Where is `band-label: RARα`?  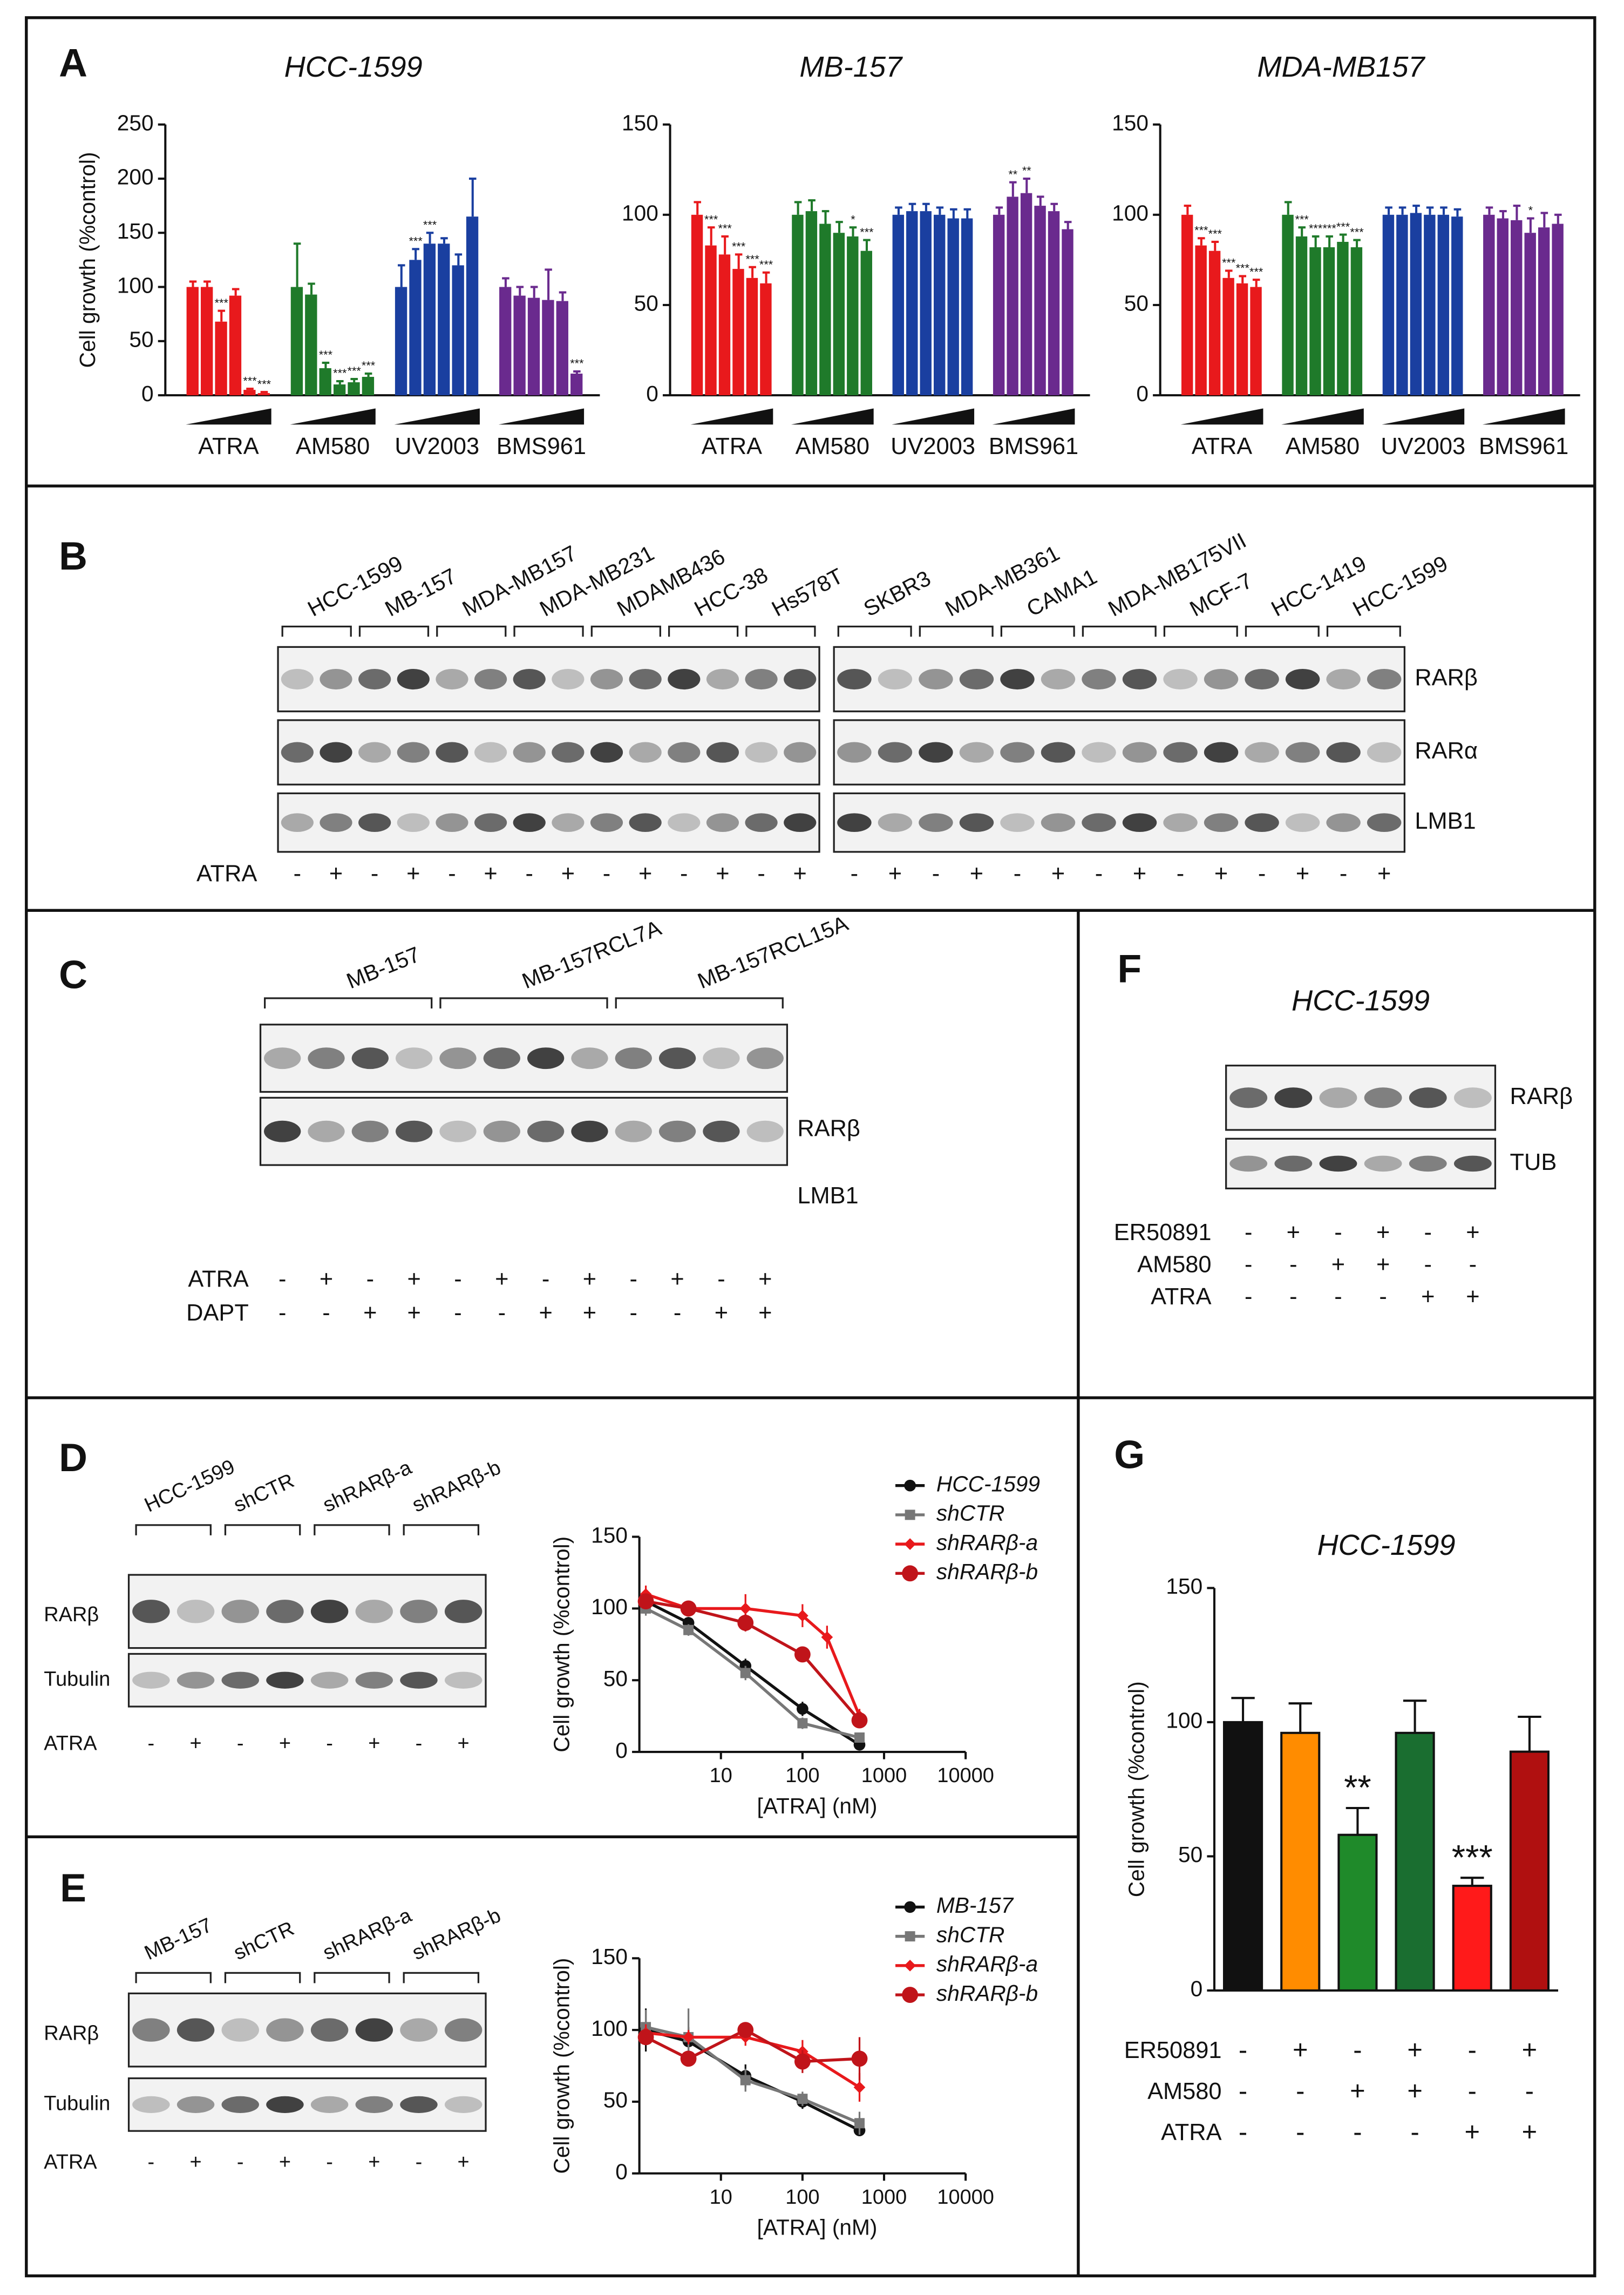
band-label: RARα is located at coordinates (1446, 751).